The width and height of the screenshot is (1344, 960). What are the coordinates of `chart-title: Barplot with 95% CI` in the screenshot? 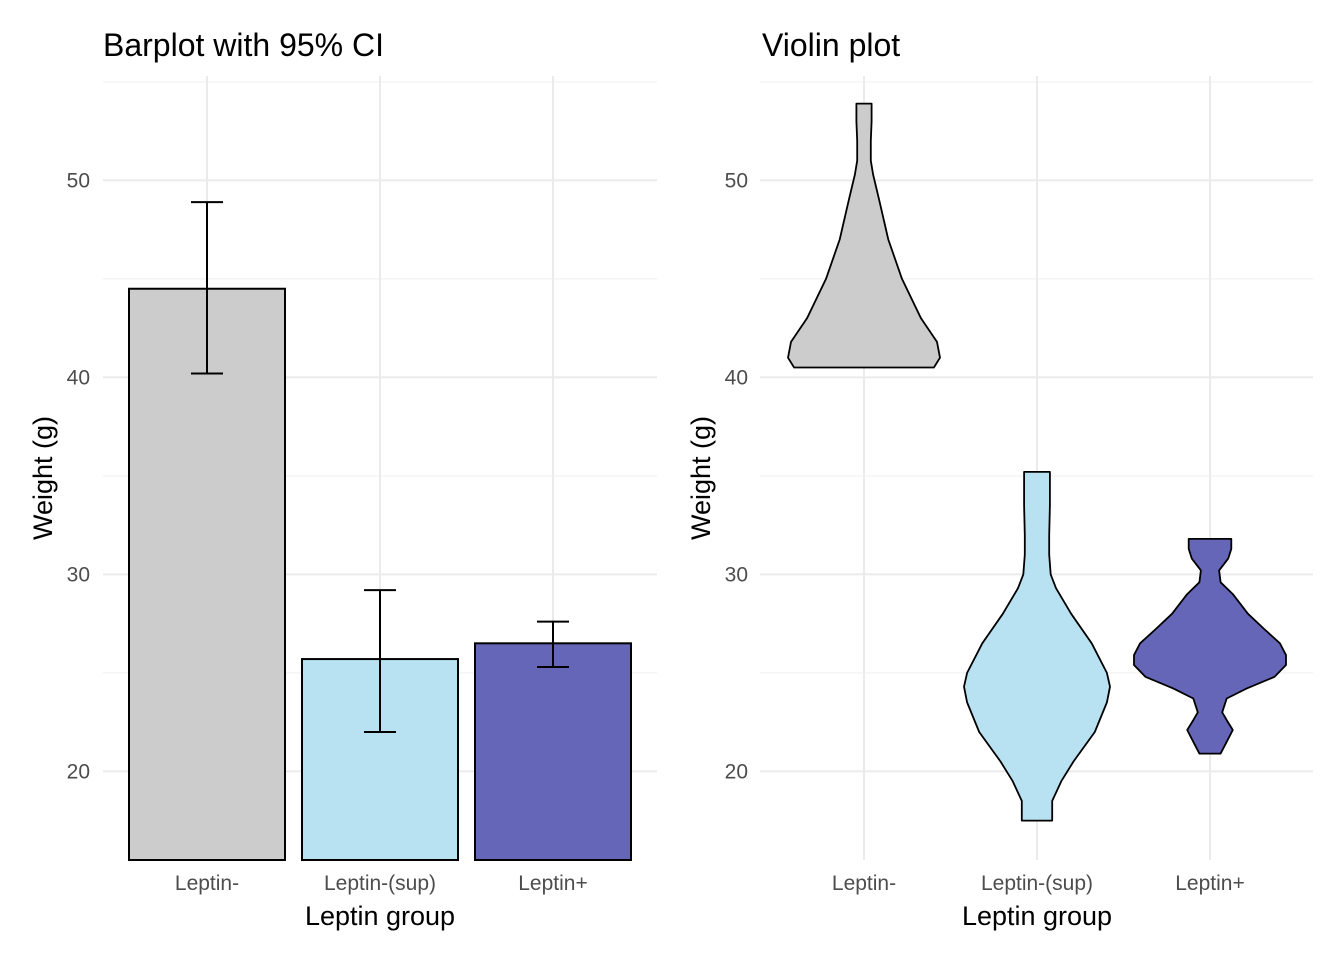 It's located at (243, 45).